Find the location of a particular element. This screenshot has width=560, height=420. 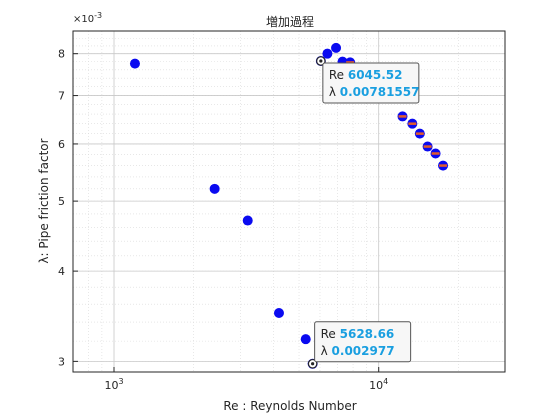

datatip-line-lambda: λ 0.002977 is located at coordinates (358, 351).